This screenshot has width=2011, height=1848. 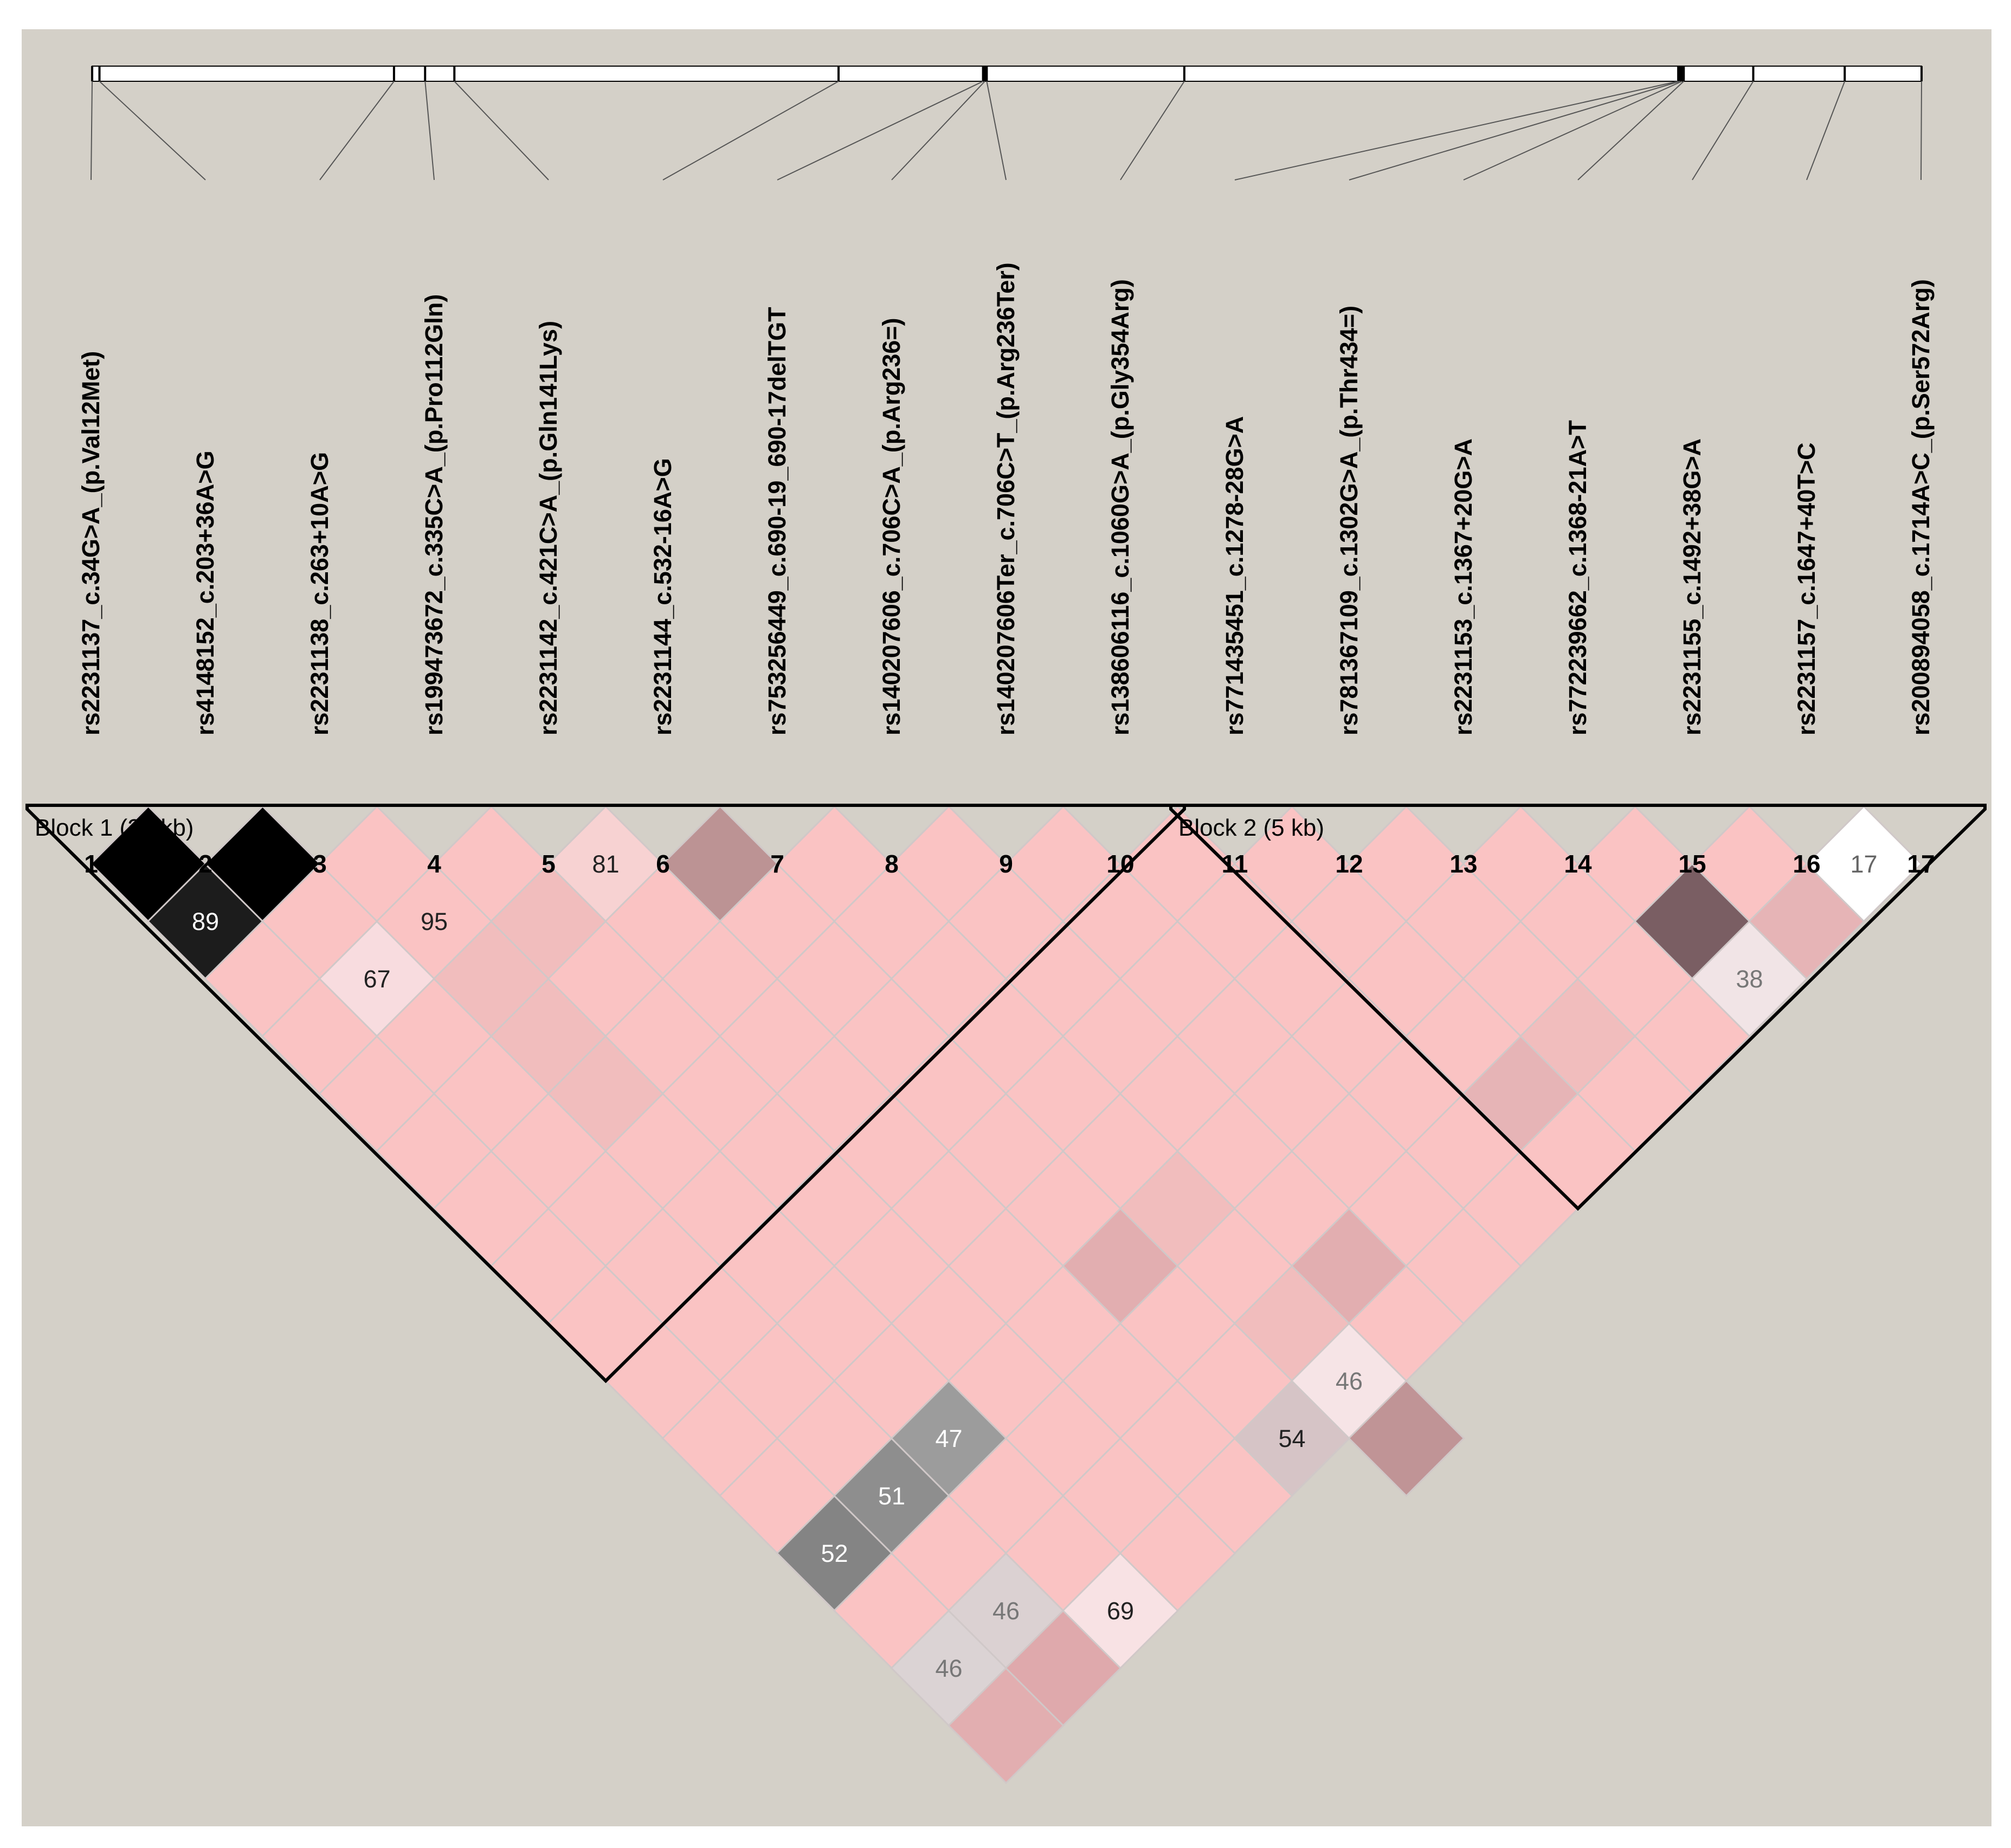 What do you see at coordinates (549, 864) in the screenshot?
I see `marker-number: 5` at bounding box center [549, 864].